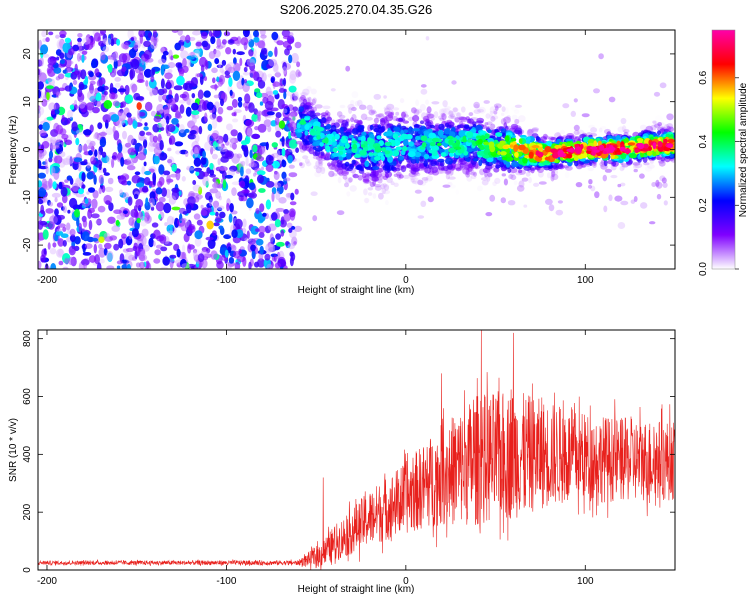  Describe the element at coordinates (27, 454) in the screenshot. I see `y-tick-label: 400` at that location.